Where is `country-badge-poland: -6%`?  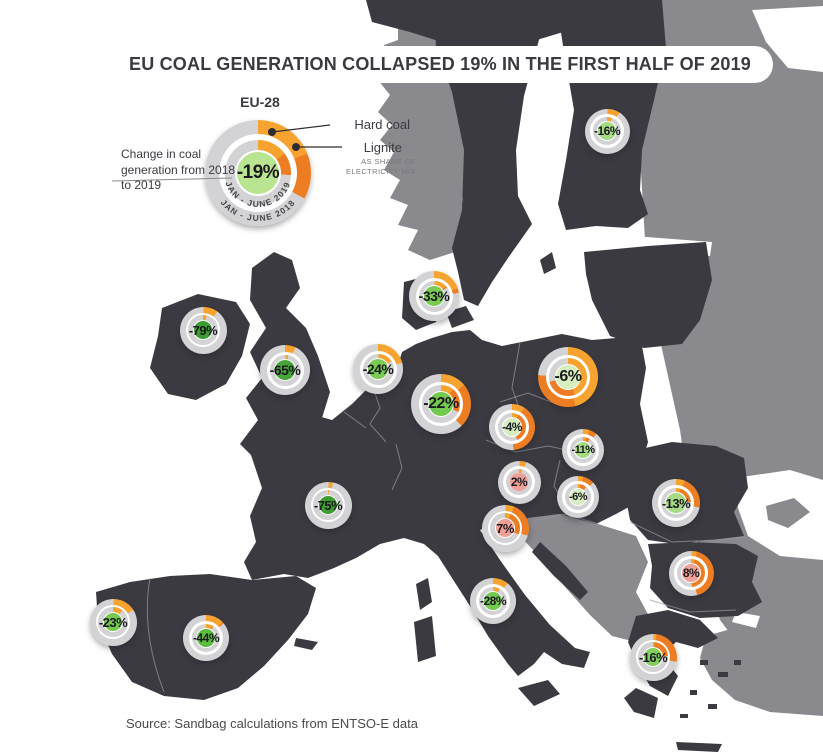 country-badge-poland: -6% is located at coordinates (568, 377).